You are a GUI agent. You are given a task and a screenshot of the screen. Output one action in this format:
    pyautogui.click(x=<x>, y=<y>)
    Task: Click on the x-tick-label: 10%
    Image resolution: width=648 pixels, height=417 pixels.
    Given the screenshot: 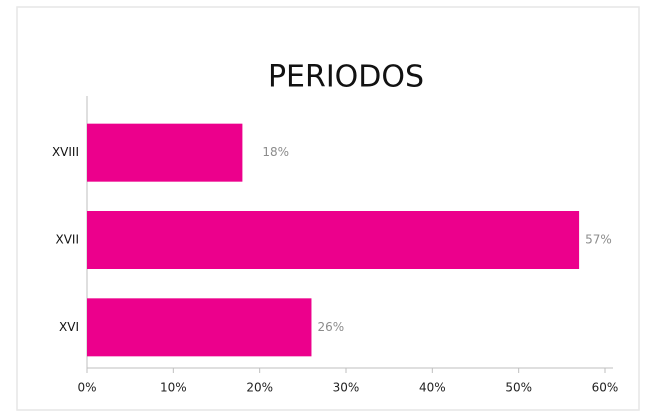 What is the action you would take?
    pyautogui.click(x=173, y=388)
    